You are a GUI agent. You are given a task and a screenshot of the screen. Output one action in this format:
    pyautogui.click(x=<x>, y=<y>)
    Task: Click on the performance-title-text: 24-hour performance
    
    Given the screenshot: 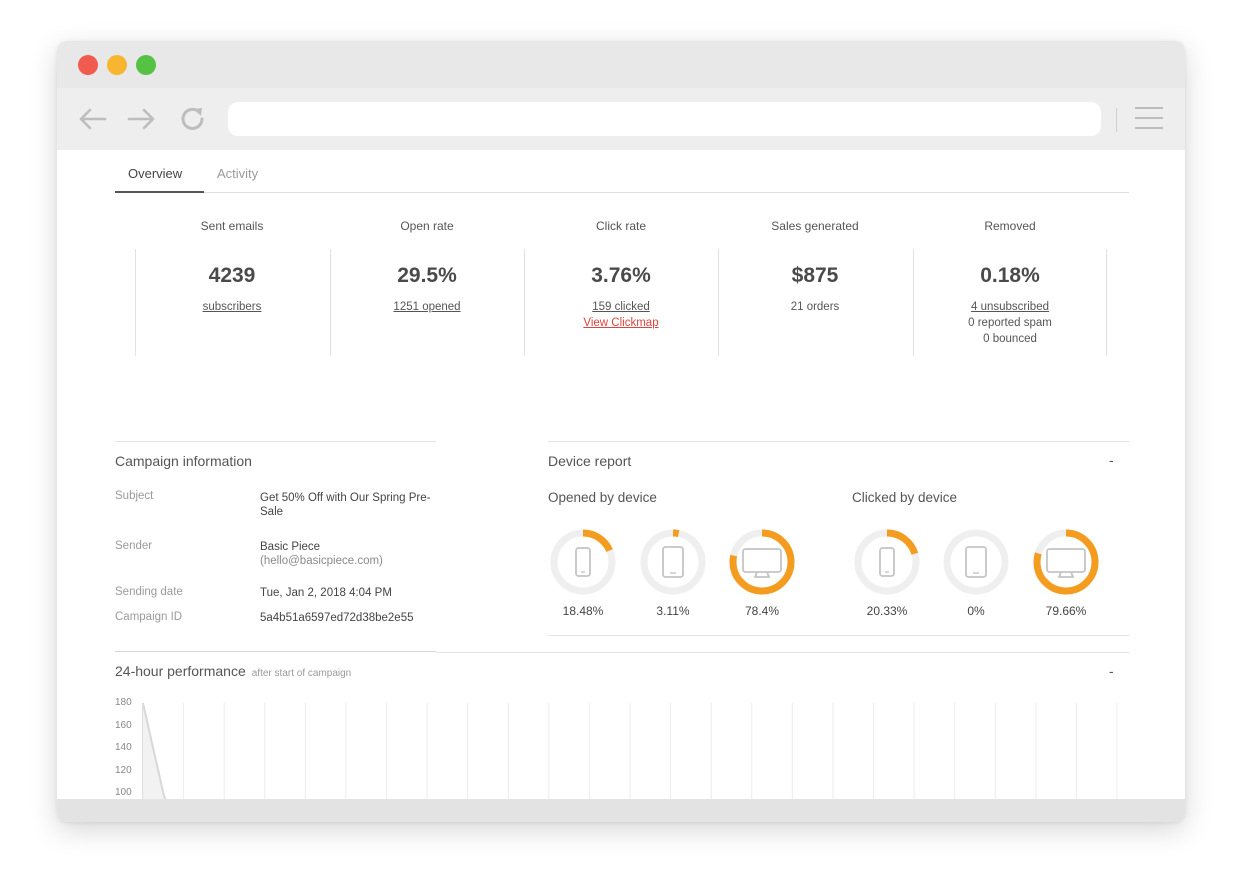 What is the action you would take?
    pyautogui.click(x=180, y=671)
    